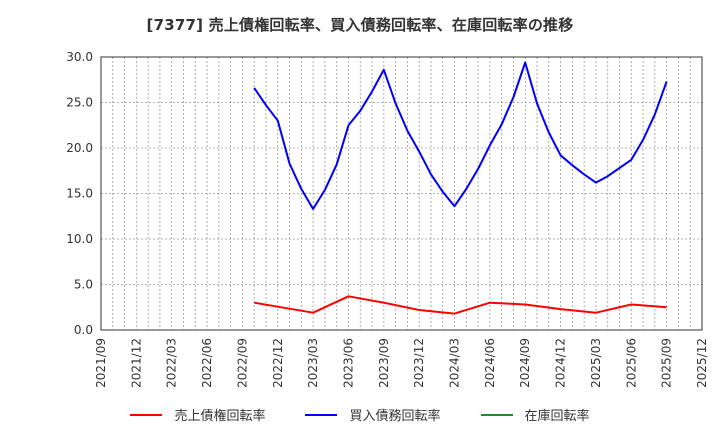  Describe the element at coordinates (360, 25) in the screenshot. I see `chart-title: [7377] 売上債権回転率、買入債務回転率、在庫回転率の推移` at that location.